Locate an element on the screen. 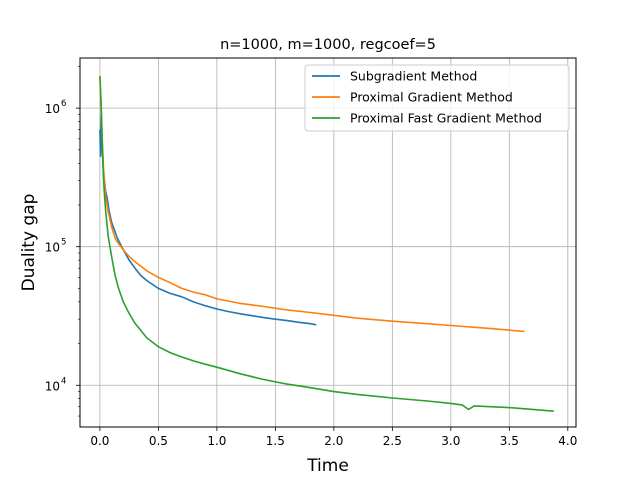 Image resolution: width=640 pixels, height=480 pixels. x-tick-label: 2.5 is located at coordinates (392, 441).